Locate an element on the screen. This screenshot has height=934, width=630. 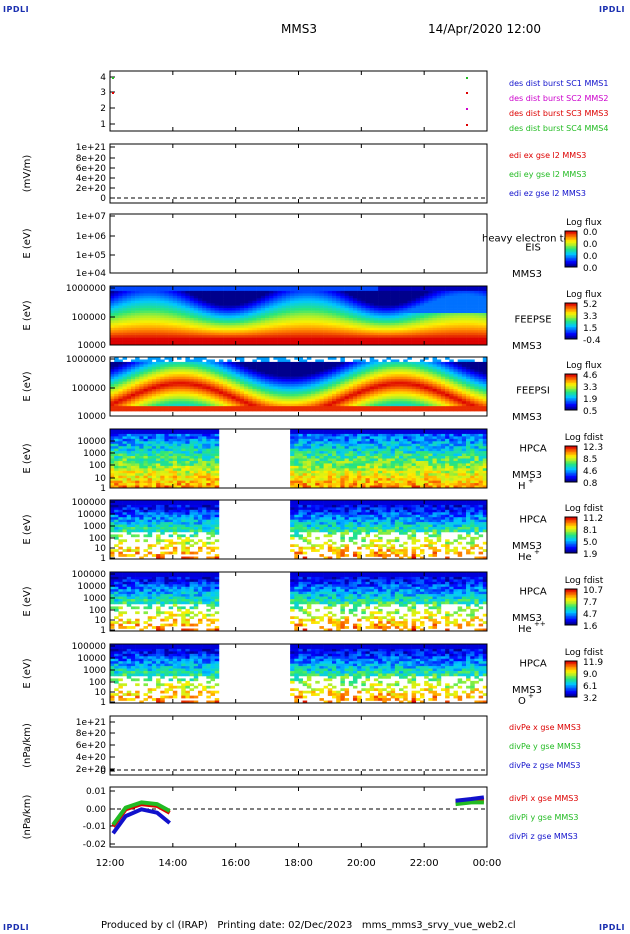
spacecraft-label: MMS3 is located at coordinates (527, 346).